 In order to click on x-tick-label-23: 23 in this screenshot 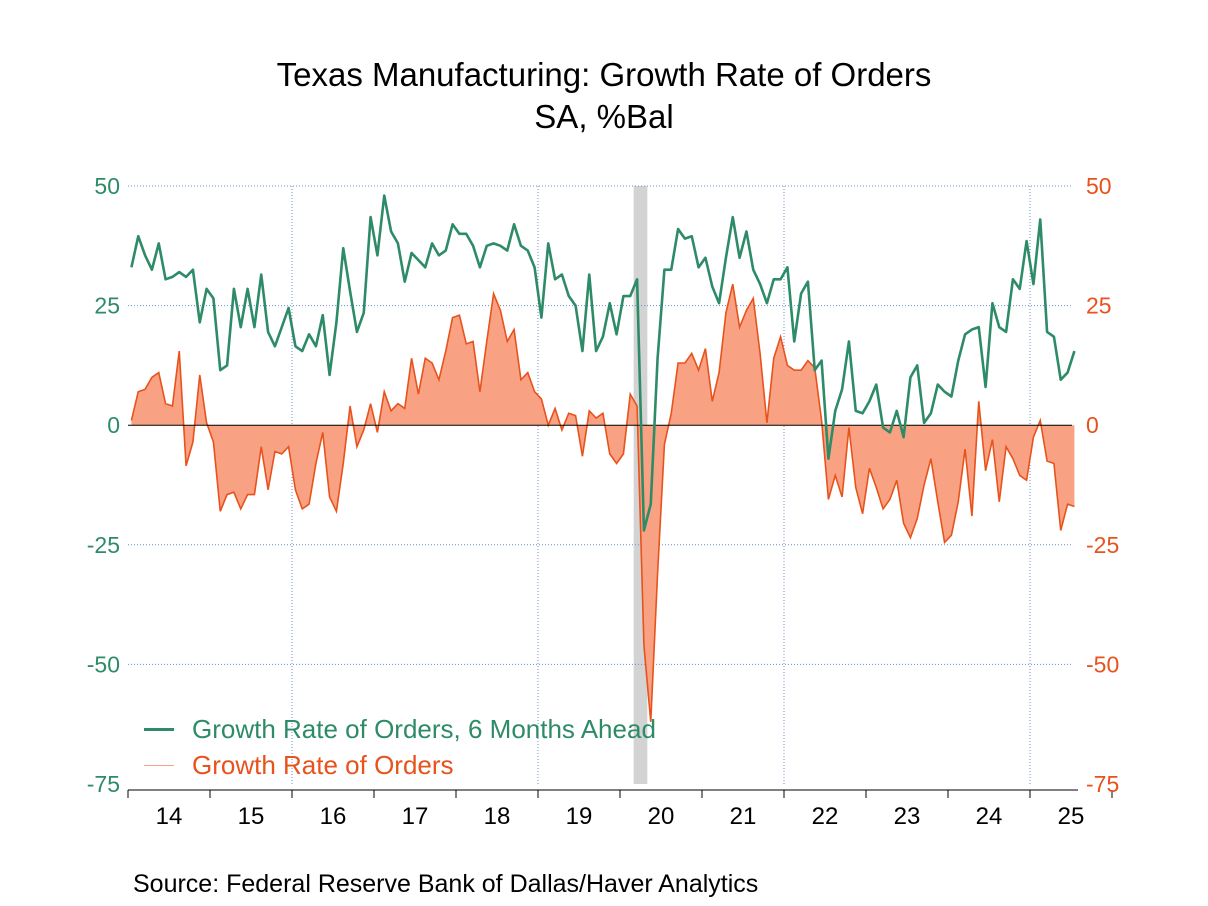, I will do `click(907, 816)`.